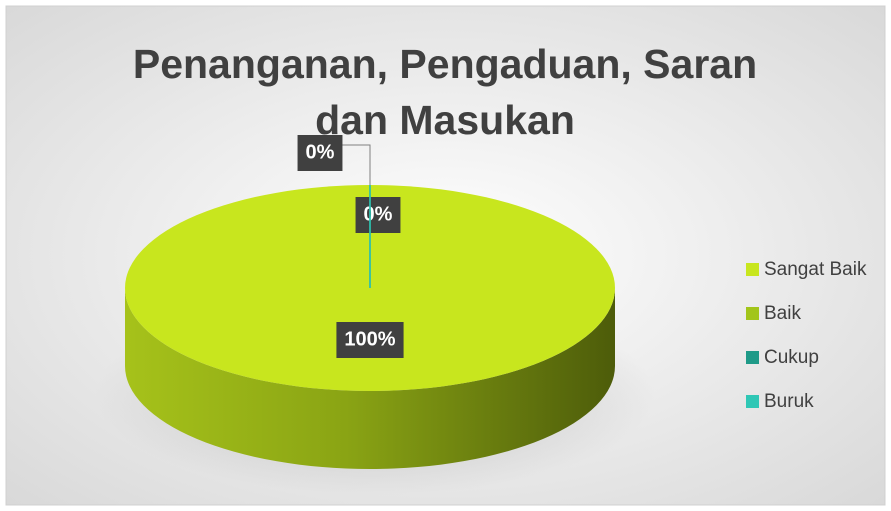  I want to click on leader-line, so click(354, 164).